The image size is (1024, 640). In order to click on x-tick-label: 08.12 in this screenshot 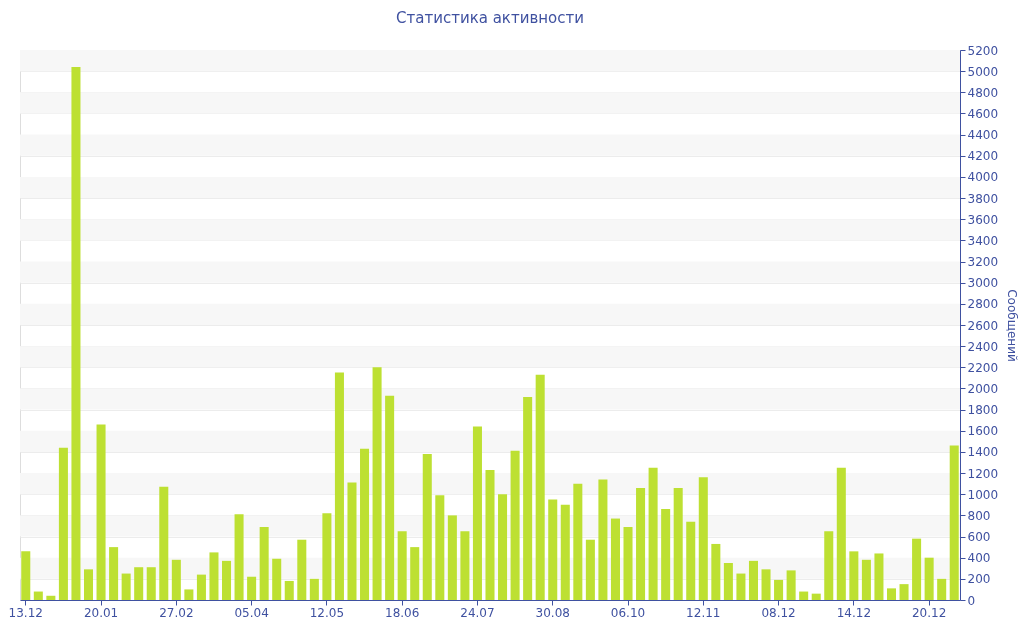, I will do `click(778, 612)`.